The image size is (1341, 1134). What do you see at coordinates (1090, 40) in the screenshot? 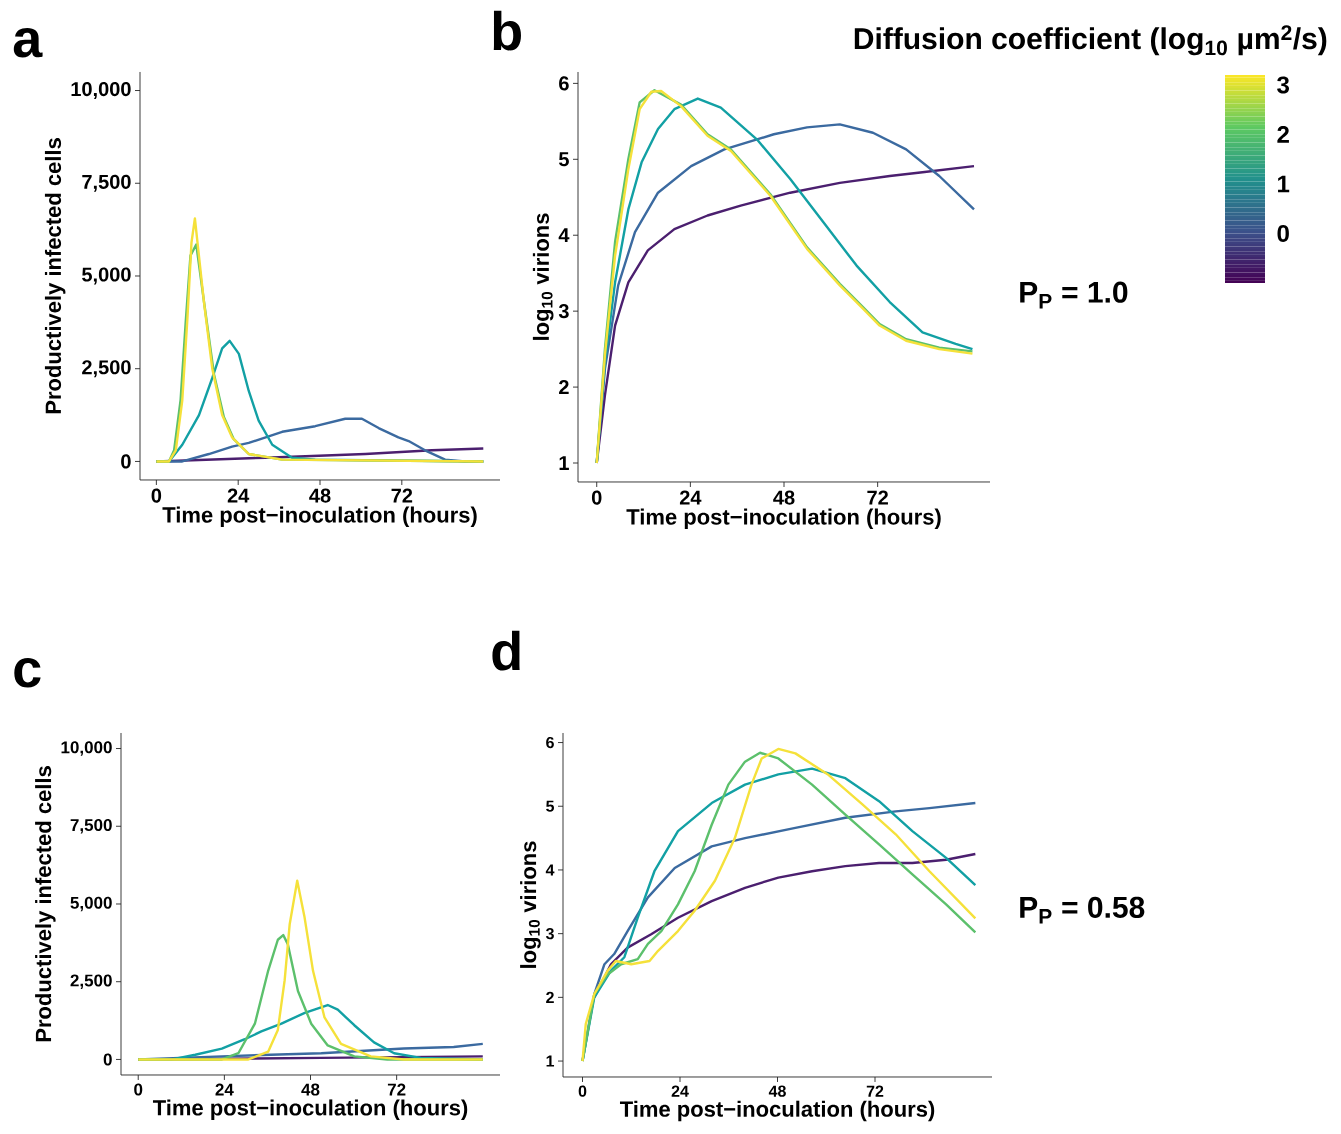
I see `color-bar-title: Diffusion coefficient (log$_{10}$ µm$^{2}$/s)` at bounding box center [1090, 40].